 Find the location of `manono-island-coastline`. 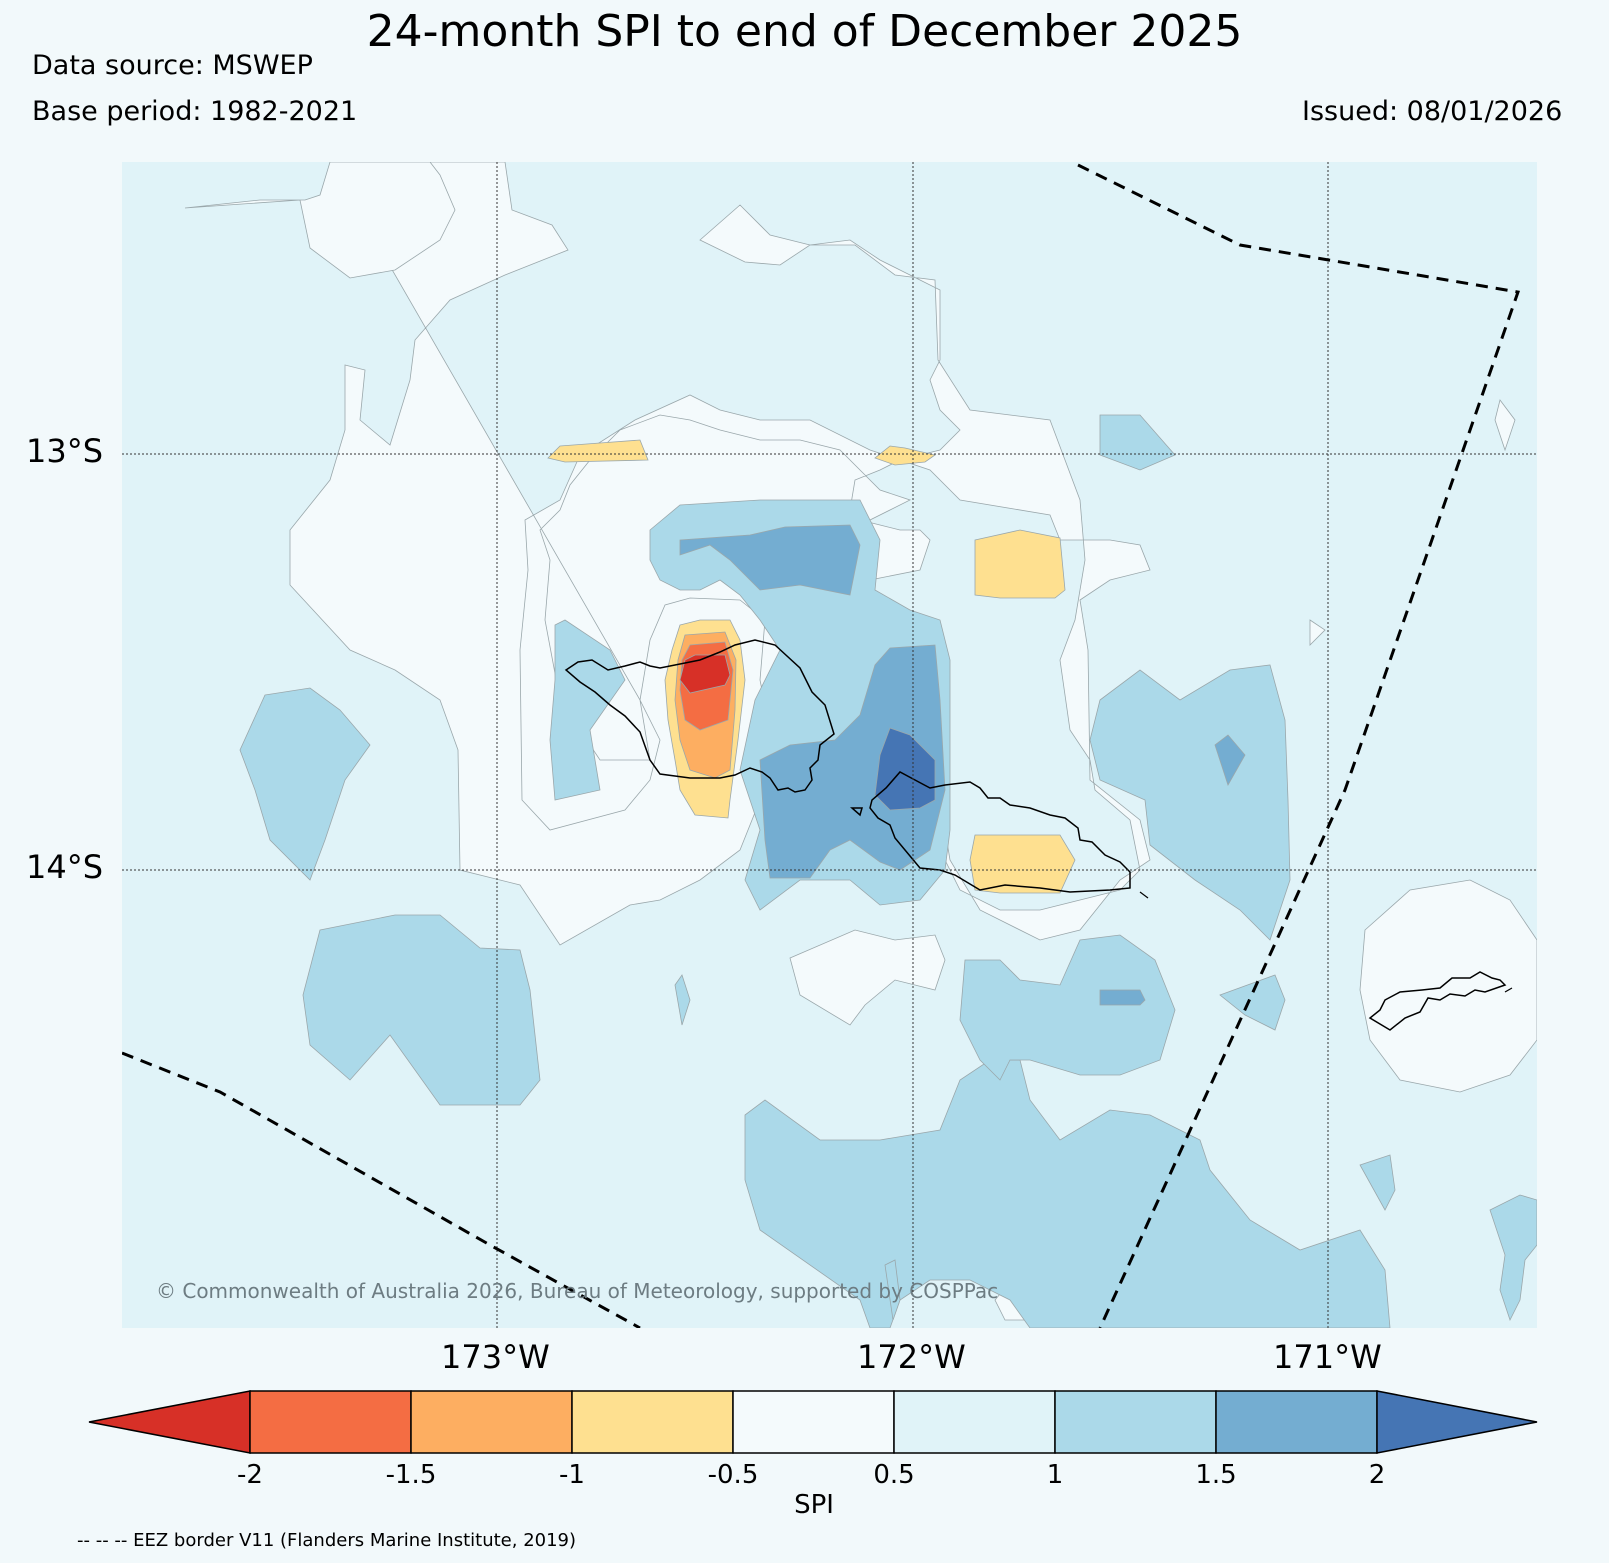

manono-island-coastline is located at coordinates (856, 812).